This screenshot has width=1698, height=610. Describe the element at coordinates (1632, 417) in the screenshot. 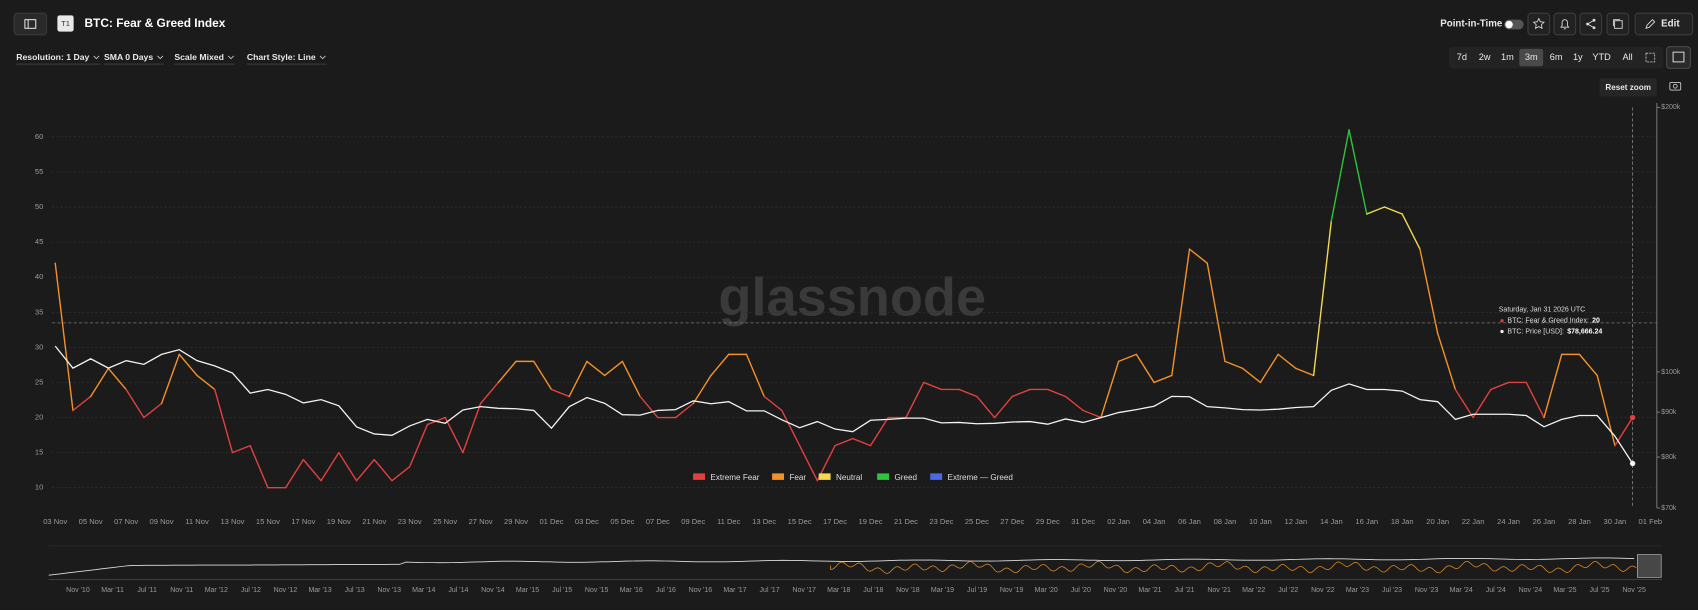

I see `fear-greed-hover-point` at that location.